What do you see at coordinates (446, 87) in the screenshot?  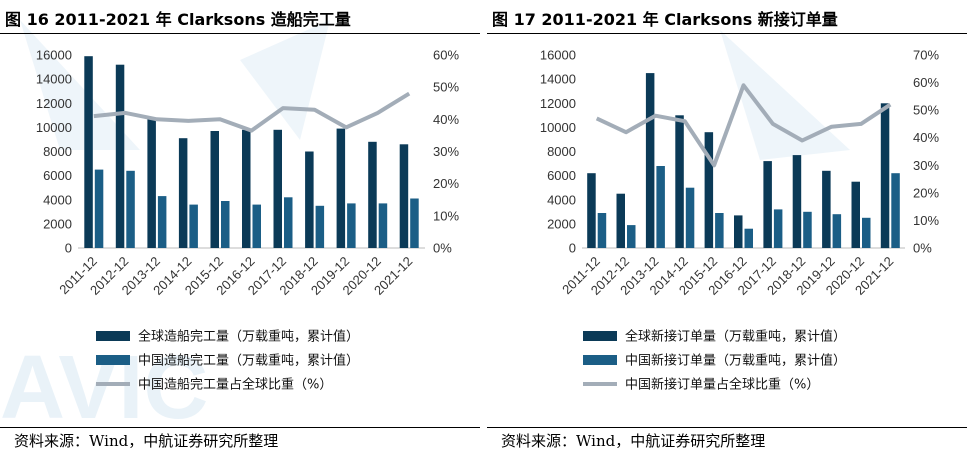 I see `y-right-tick-label: 50%` at bounding box center [446, 87].